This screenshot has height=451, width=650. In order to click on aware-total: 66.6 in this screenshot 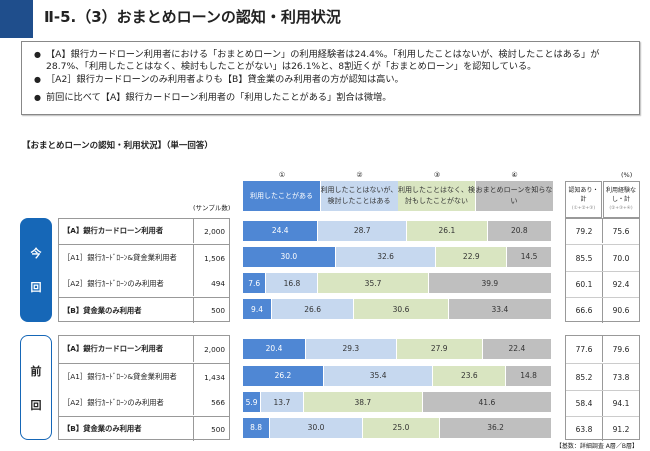, I will do `click(584, 310)`.